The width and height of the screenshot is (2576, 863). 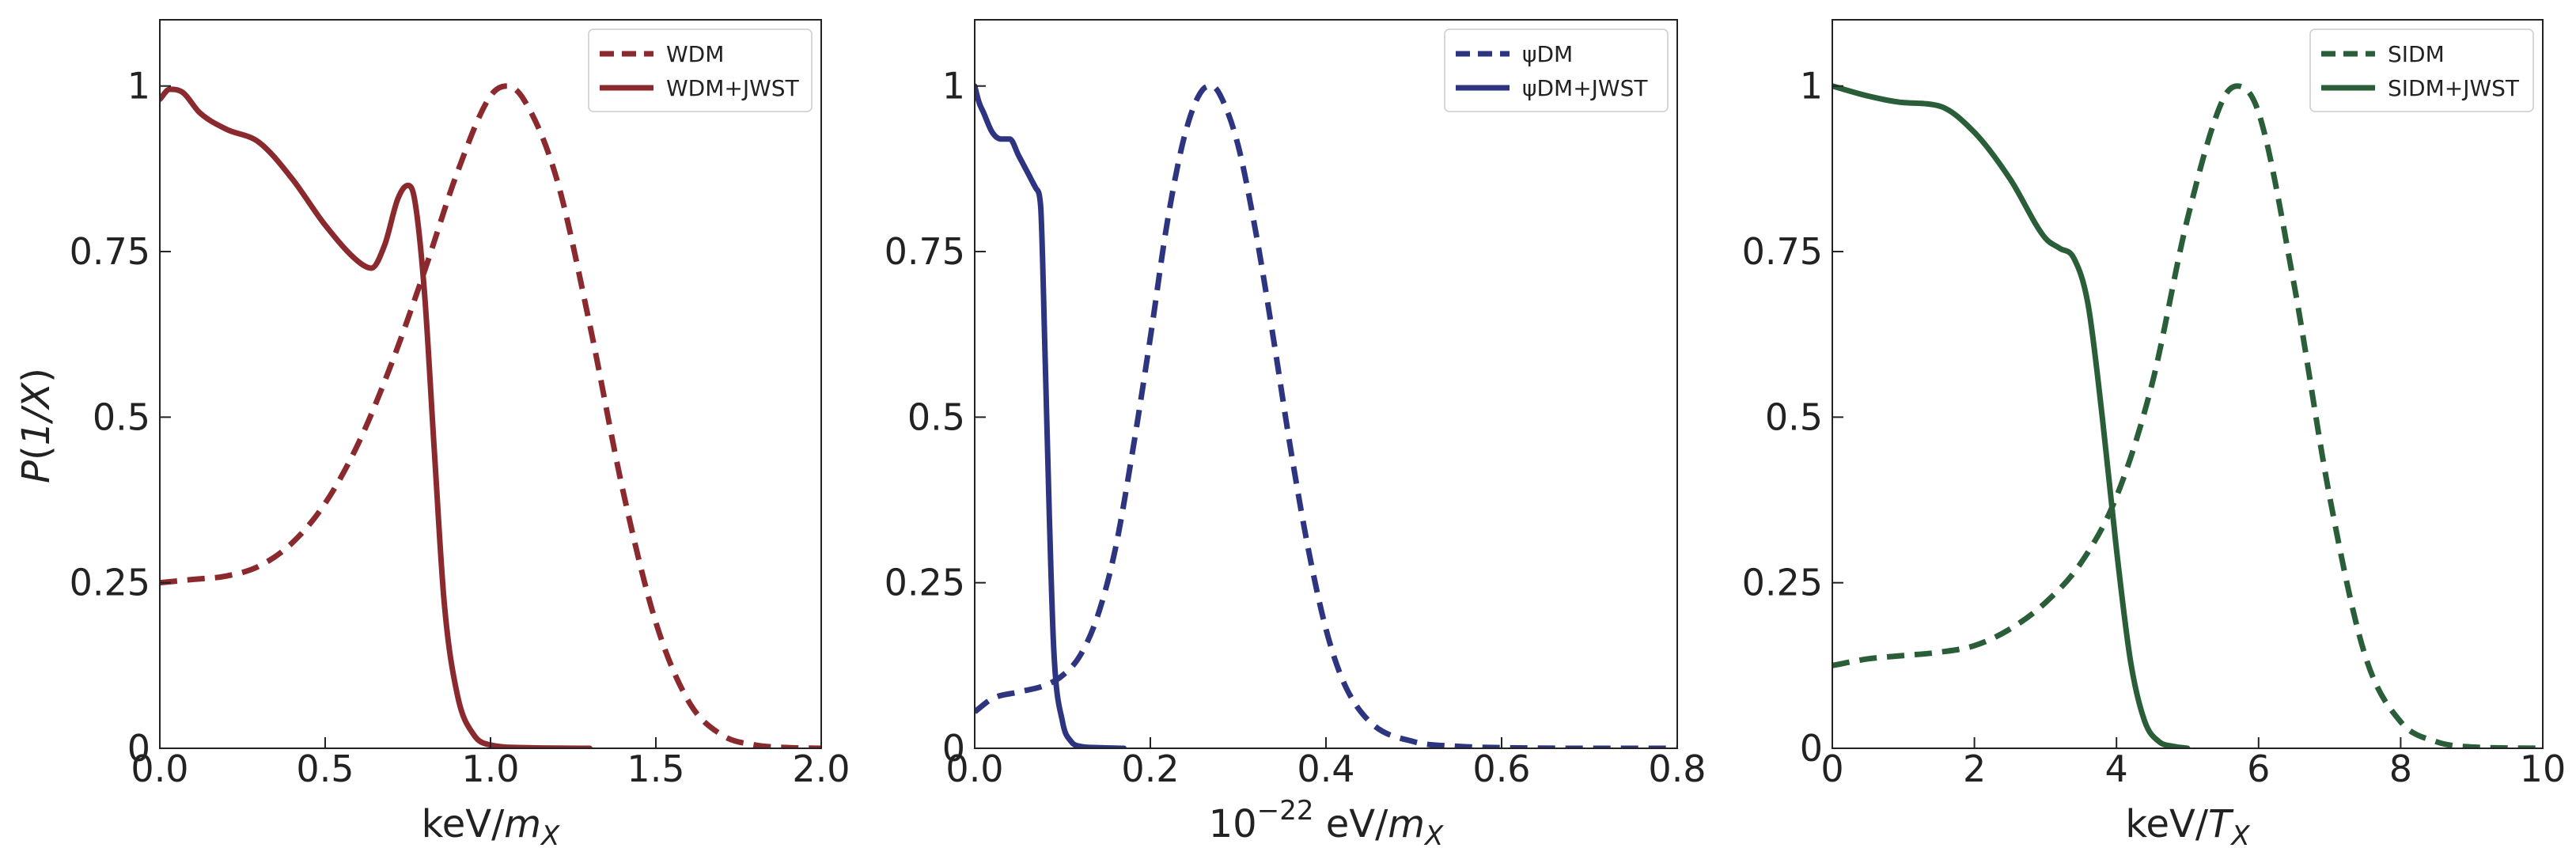 I want to click on legend-label-wdm-0: WDM, so click(x=695, y=54).